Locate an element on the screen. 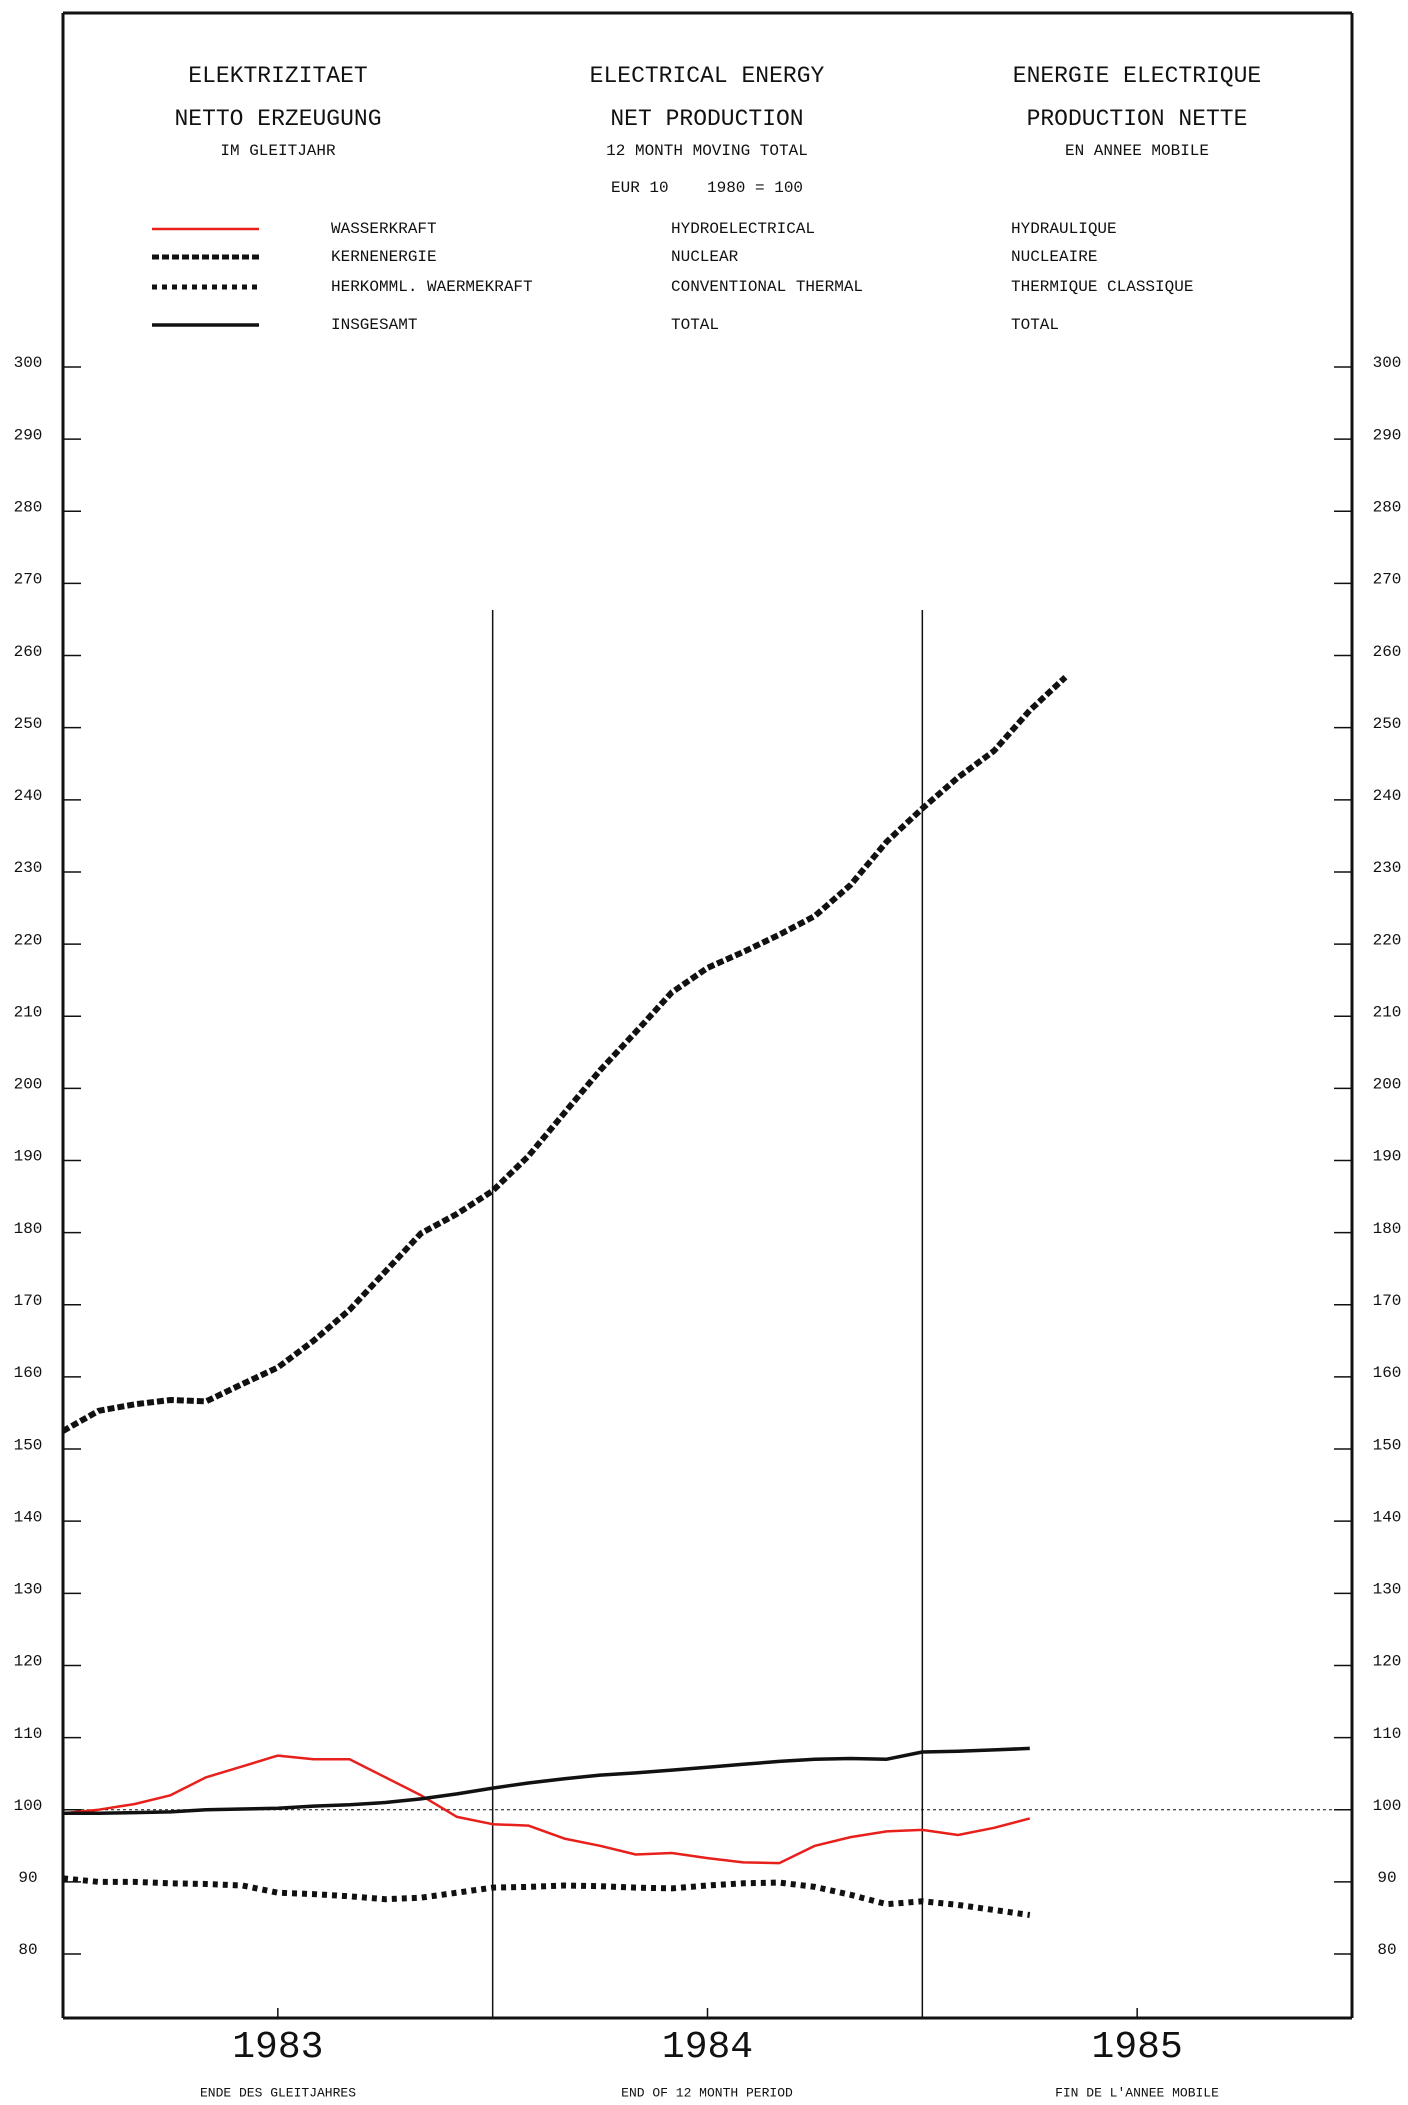 Image resolution: width=1408 pixels, height=2105 pixels. title: ELECTRICAL ENERGY is located at coordinates (707, 76).